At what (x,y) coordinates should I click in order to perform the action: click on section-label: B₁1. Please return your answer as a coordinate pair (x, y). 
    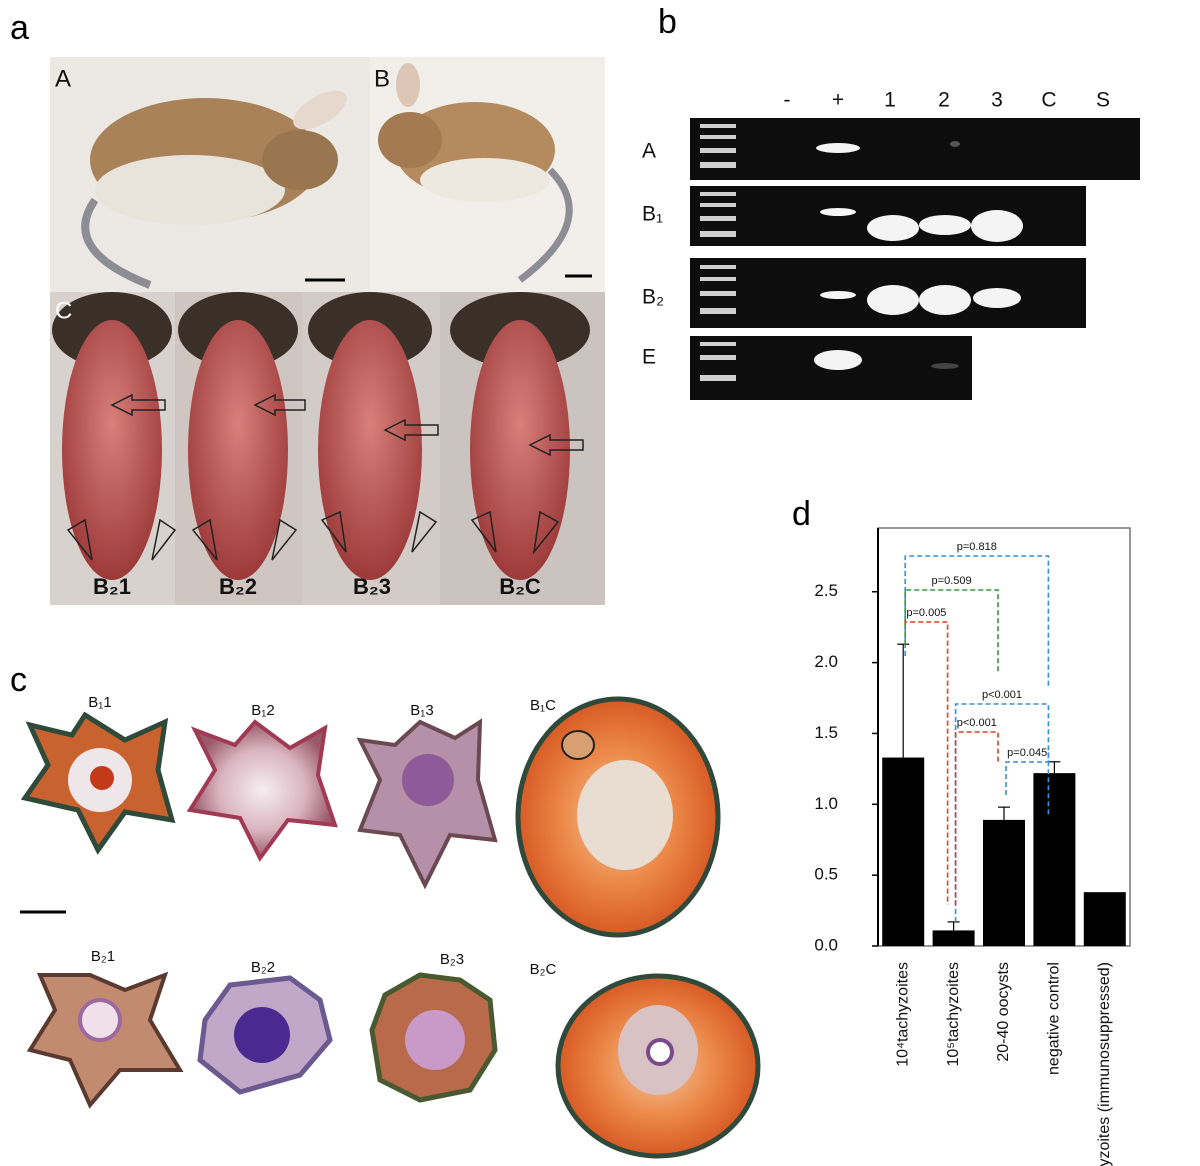
    Looking at the image, I should click on (99, 702).